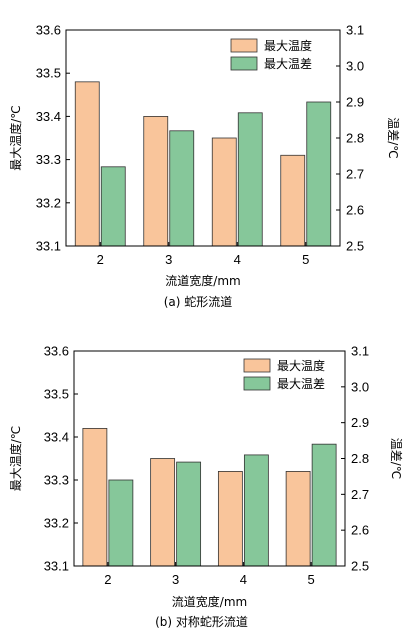 The width and height of the screenshot is (406, 641). What do you see at coordinates (198, 301) in the screenshot?
I see `figure-caption: (a) 蛇形流道` at bounding box center [198, 301].